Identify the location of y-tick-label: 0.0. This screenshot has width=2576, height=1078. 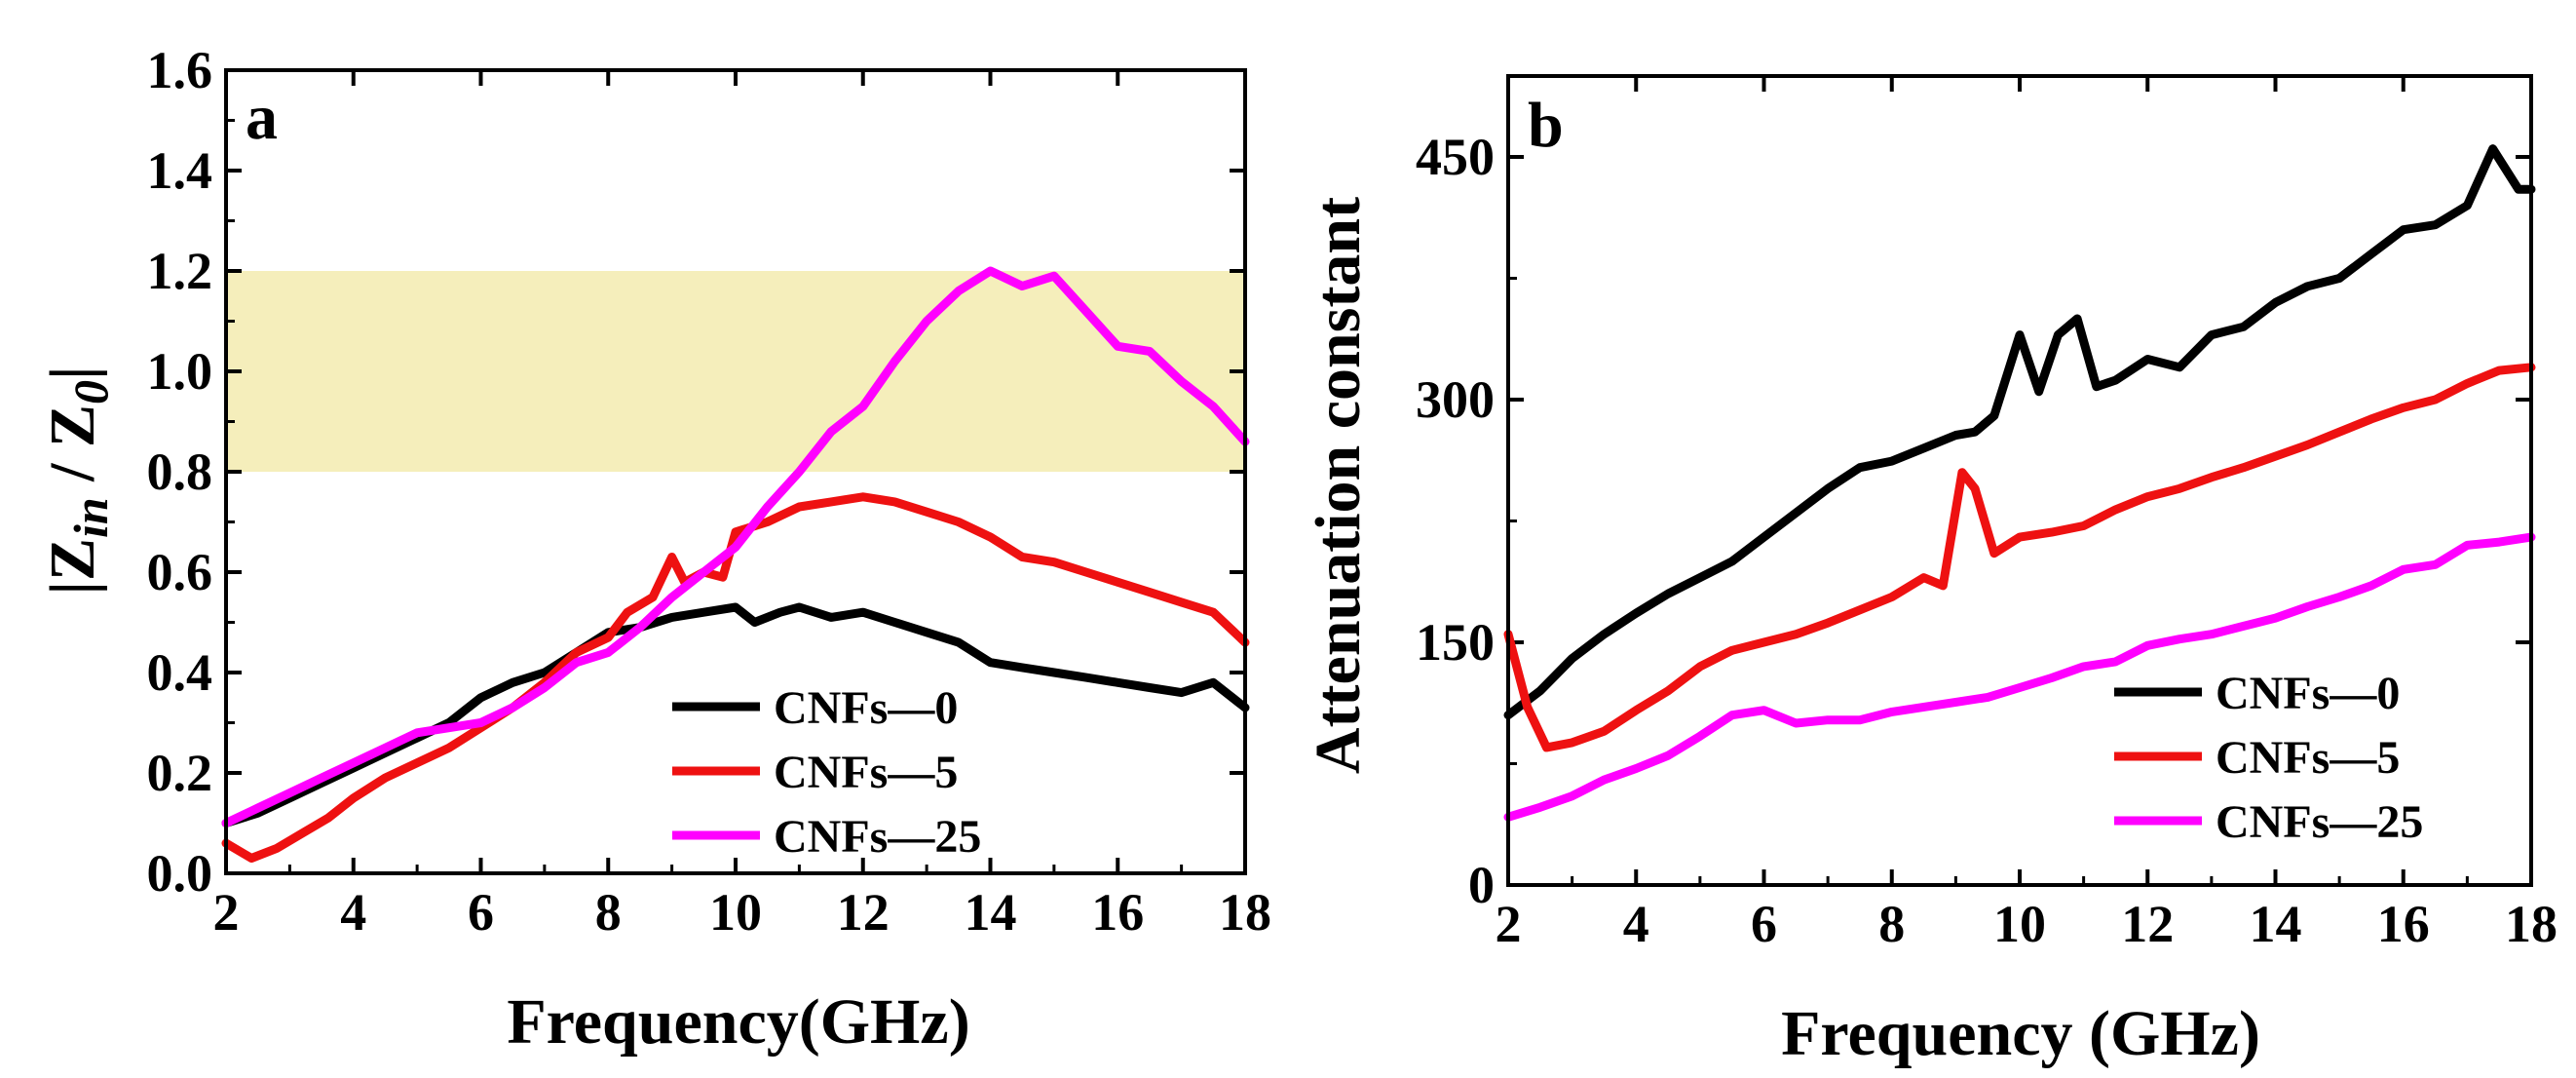
(180, 873).